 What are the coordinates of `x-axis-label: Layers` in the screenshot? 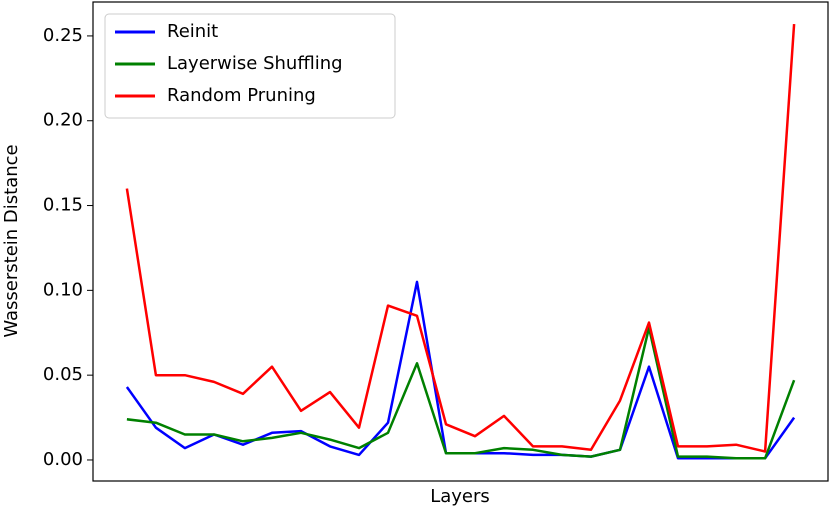 It's located at (460, 496).